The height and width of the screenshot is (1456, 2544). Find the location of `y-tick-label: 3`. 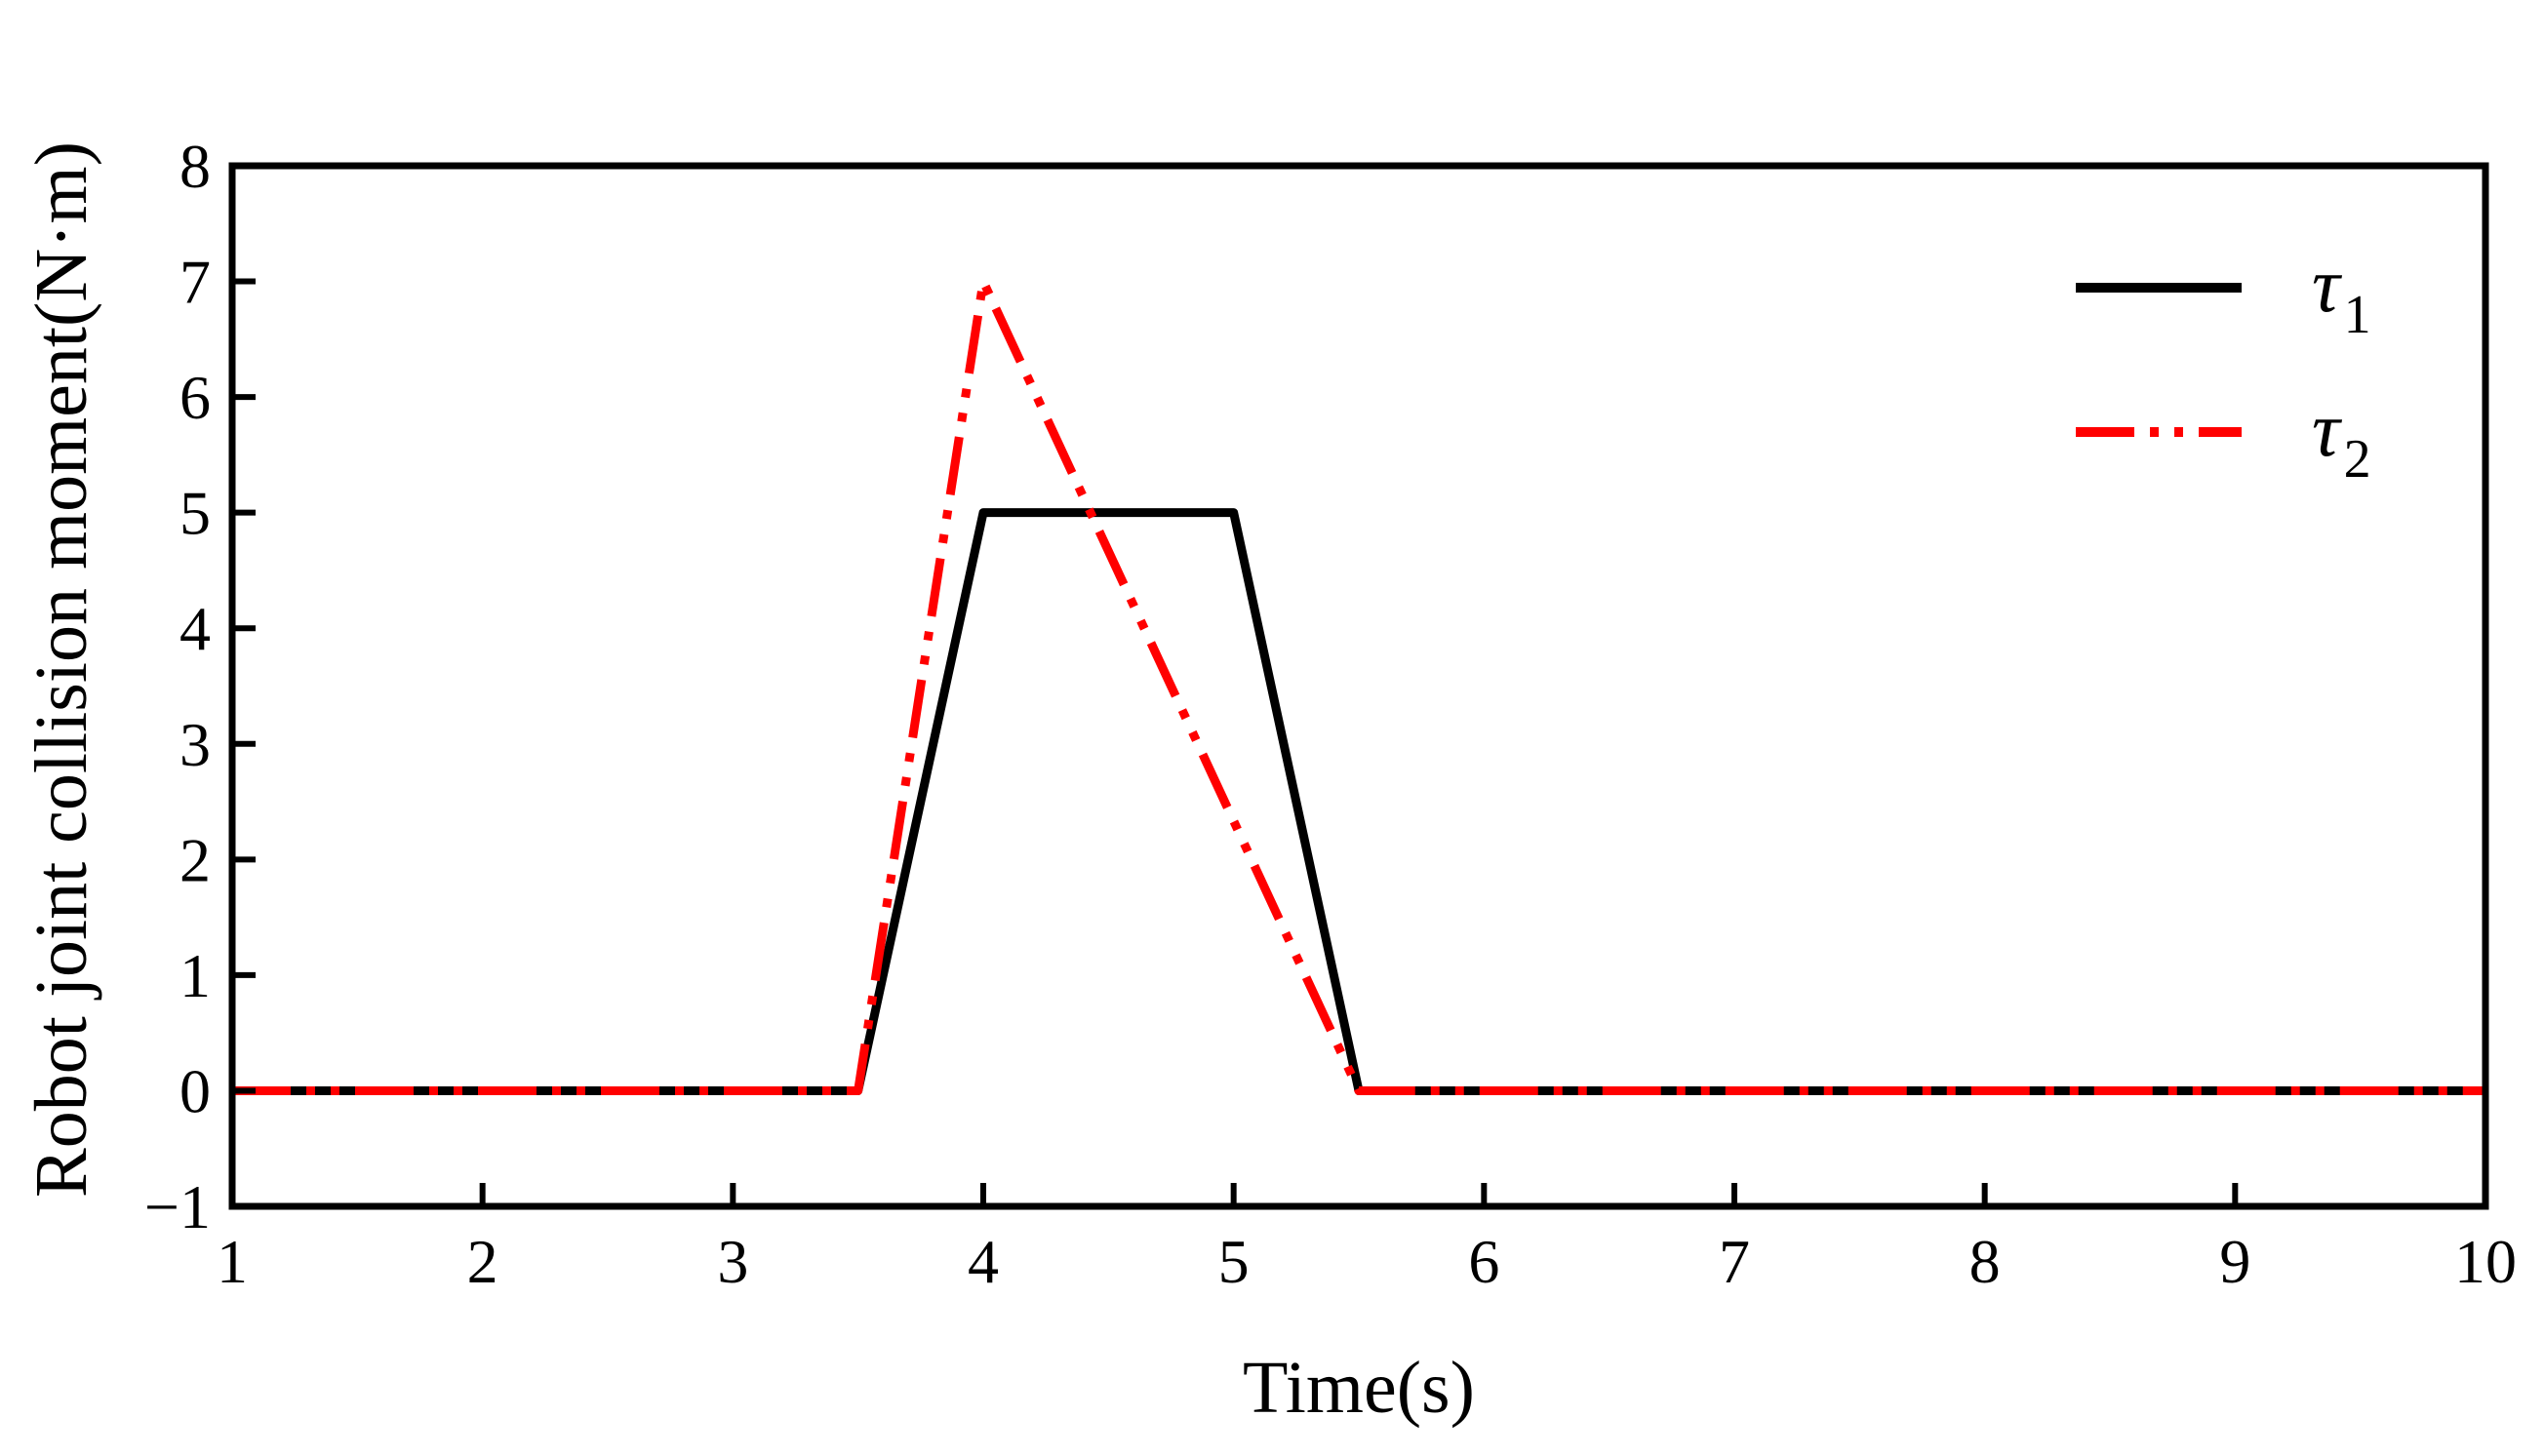

y-tick-label: 3 is located at coordinates (195, 744).